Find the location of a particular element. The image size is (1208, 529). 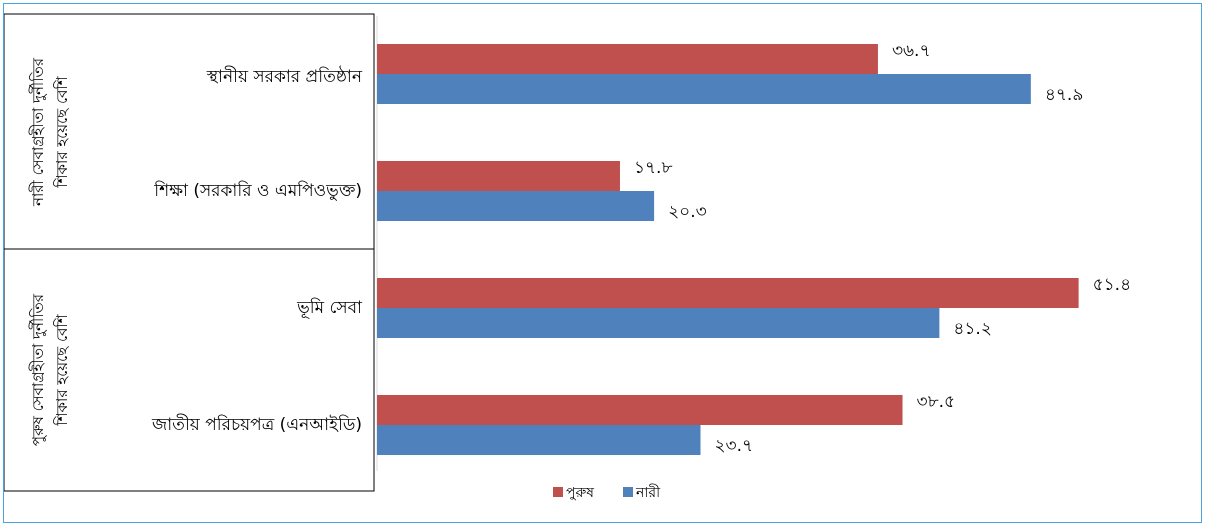

data-label-female: ২০.৩ is located at coordinates (687, 212).